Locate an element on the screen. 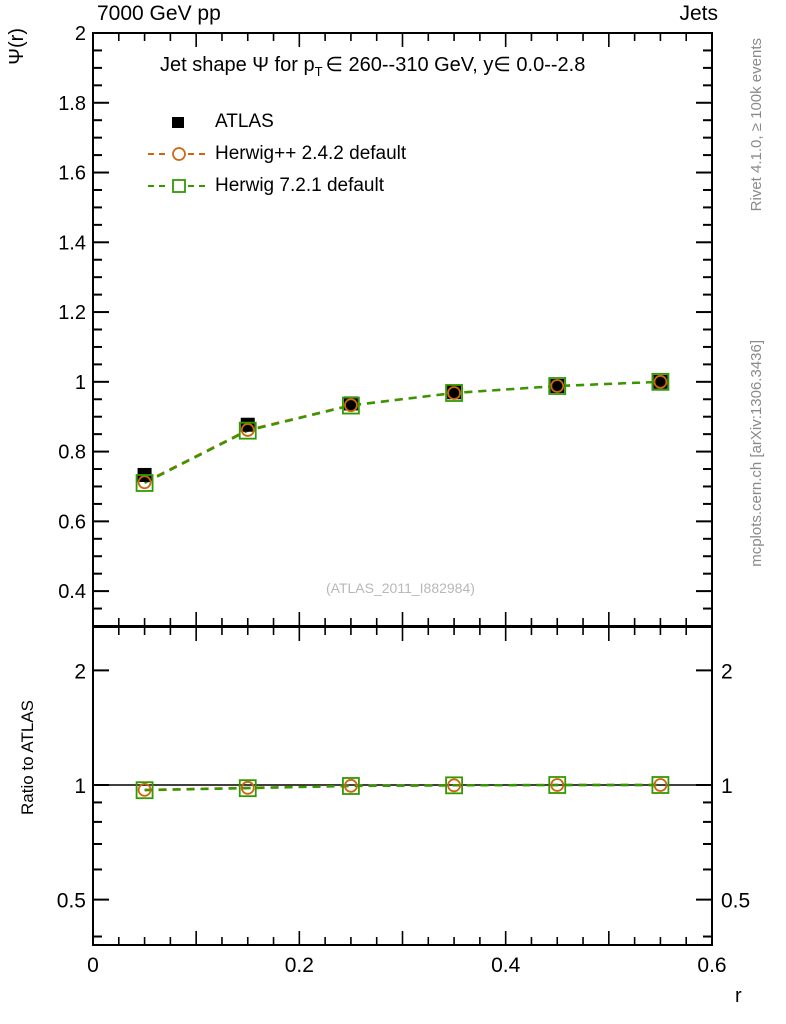 The width and height of the screenshot is (786, 1024). header-analysis-label: Jets is located at coordinates (698, 13).